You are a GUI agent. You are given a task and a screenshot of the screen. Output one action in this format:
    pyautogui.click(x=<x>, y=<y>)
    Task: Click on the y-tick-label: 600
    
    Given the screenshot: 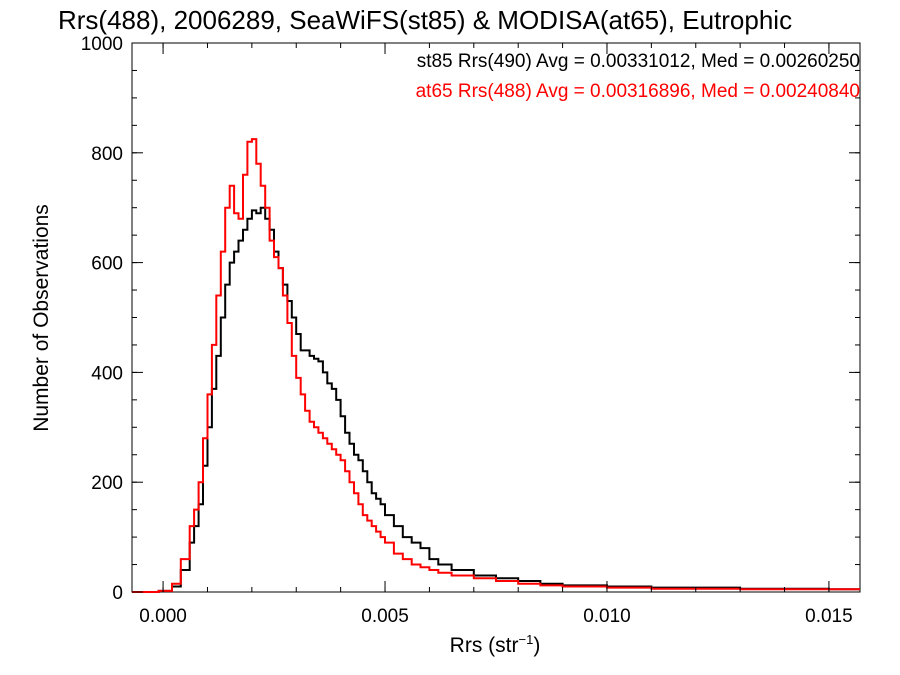 What is the action you would take?
    pyautogui.click(x=107, y=264)
    